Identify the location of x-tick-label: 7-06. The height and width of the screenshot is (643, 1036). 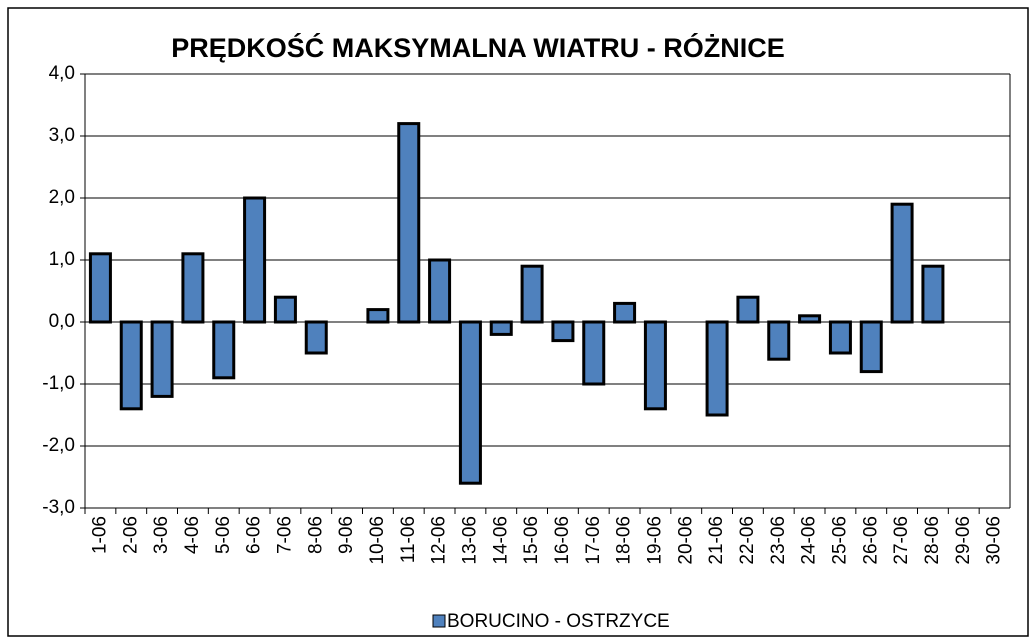
(284, 535).